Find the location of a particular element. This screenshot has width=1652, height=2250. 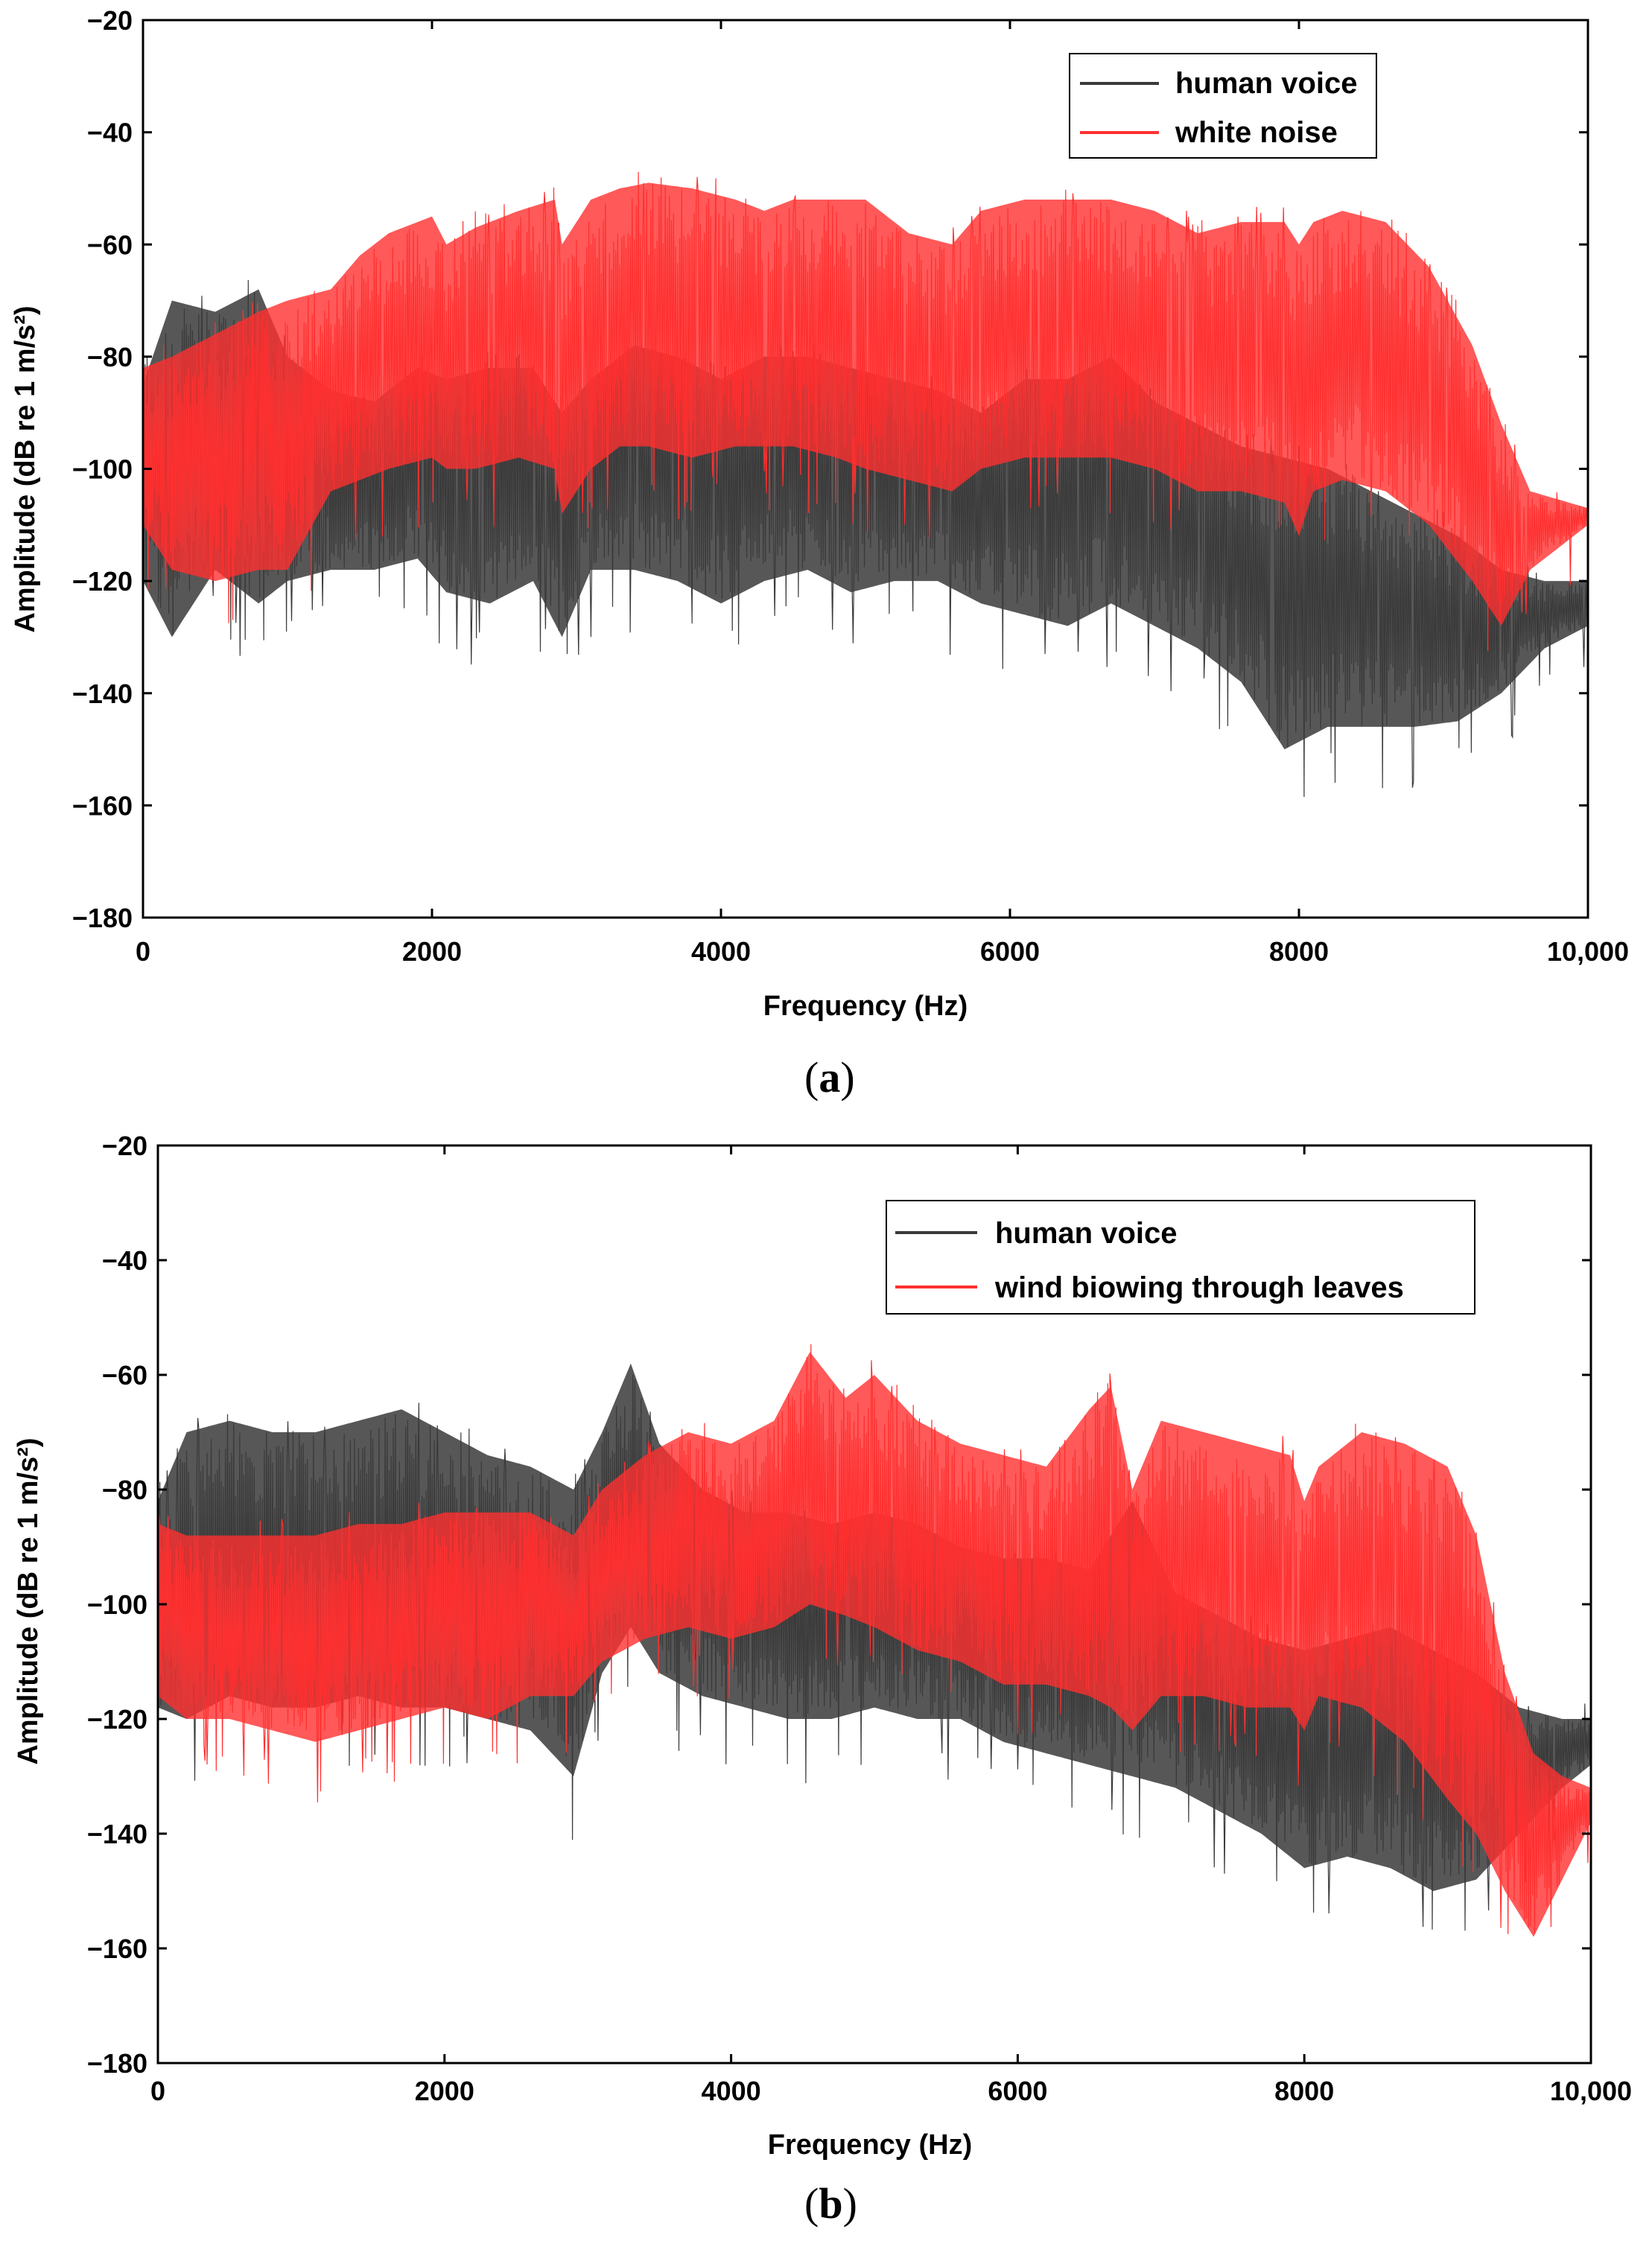

panel-b-legend-box is located at coordinates (1180, 1258).